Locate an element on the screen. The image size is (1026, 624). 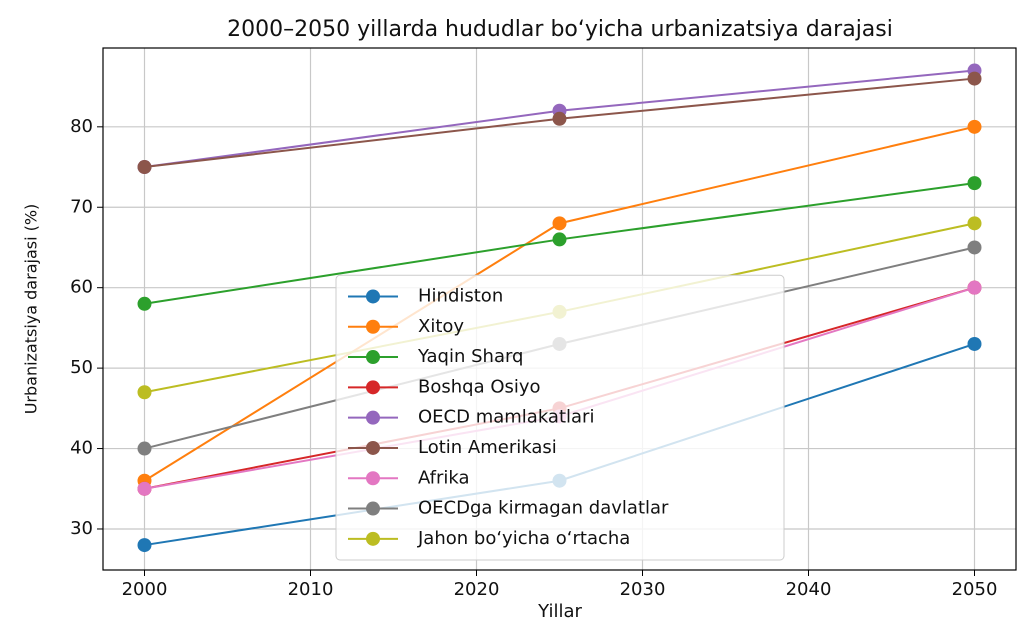
legend-label: OECDga kirmagan davlatlar is located at coordinates (543, 508).